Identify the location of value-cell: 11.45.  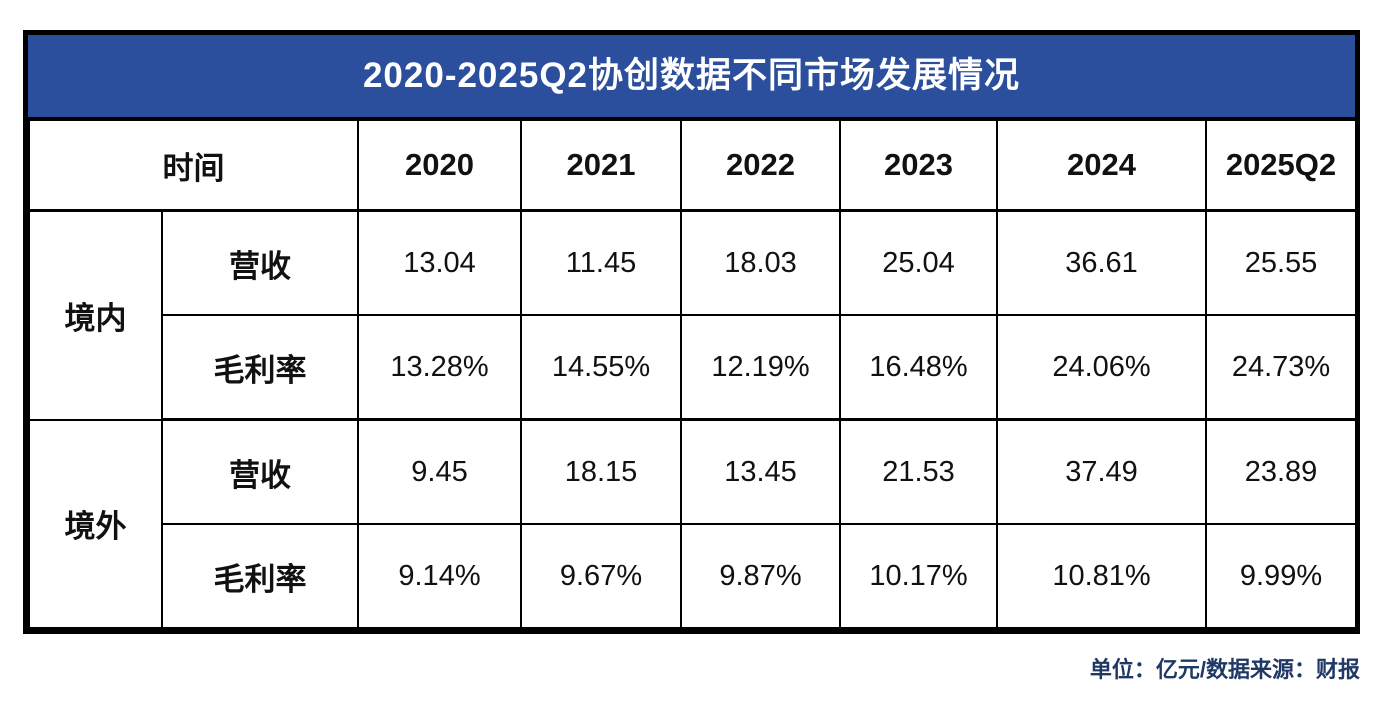
(601, 262).